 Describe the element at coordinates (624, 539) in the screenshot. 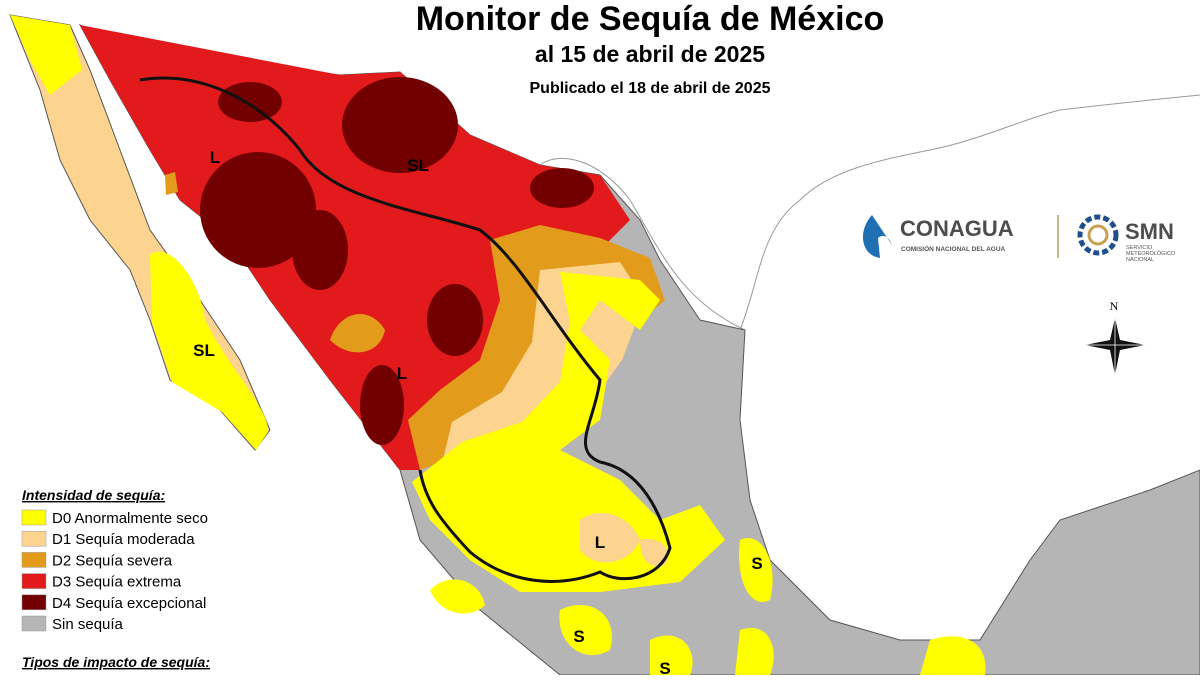

I see `region-d1-central` at that location.